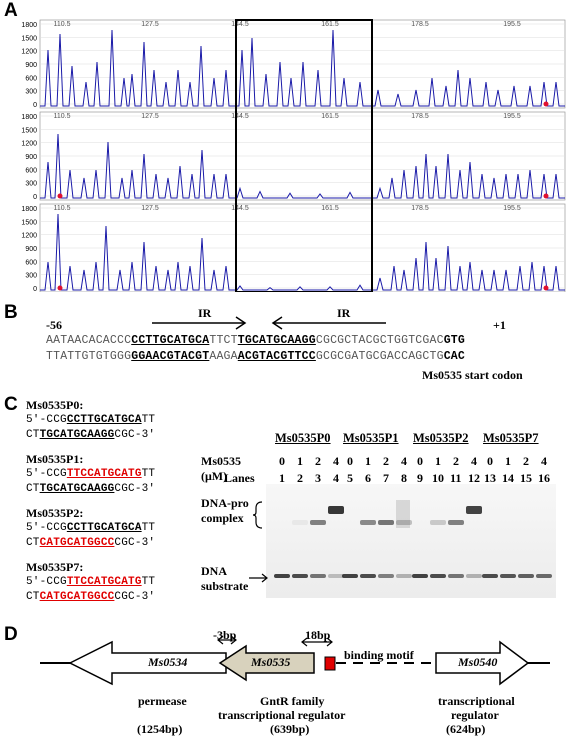 The height and width of the screenshot is (740, 567). Describe the element at coordinates (379, 655) in the screenshot. I see `binding-motif-label: binding motif` at that location.